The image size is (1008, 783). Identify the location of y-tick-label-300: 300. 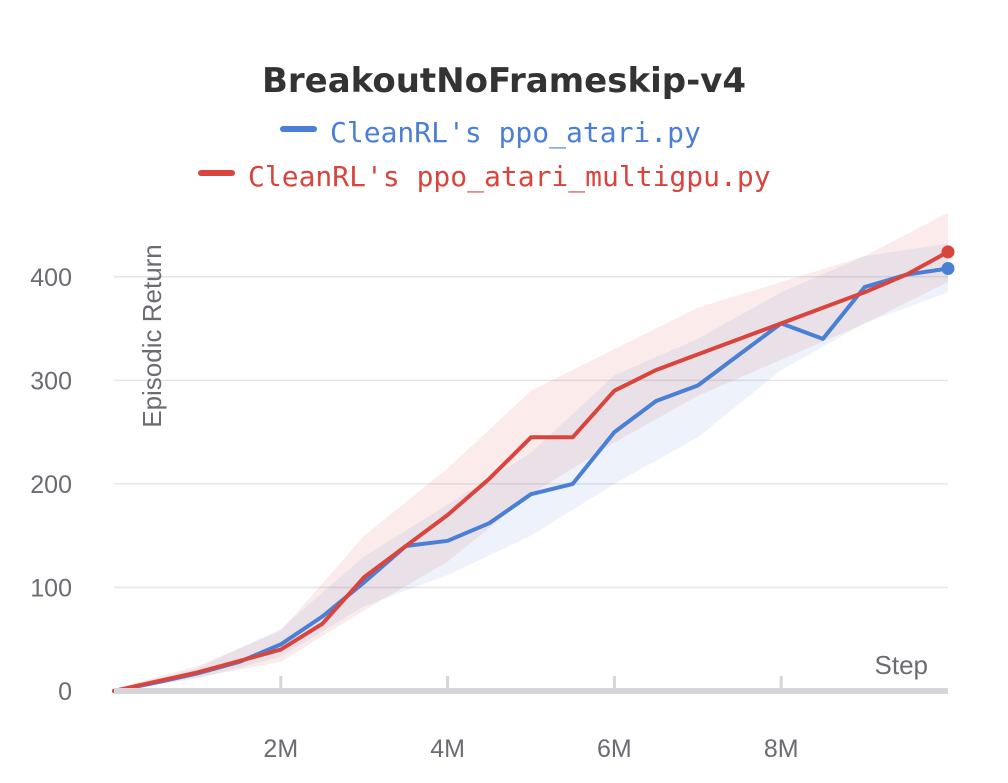
(51, 381).